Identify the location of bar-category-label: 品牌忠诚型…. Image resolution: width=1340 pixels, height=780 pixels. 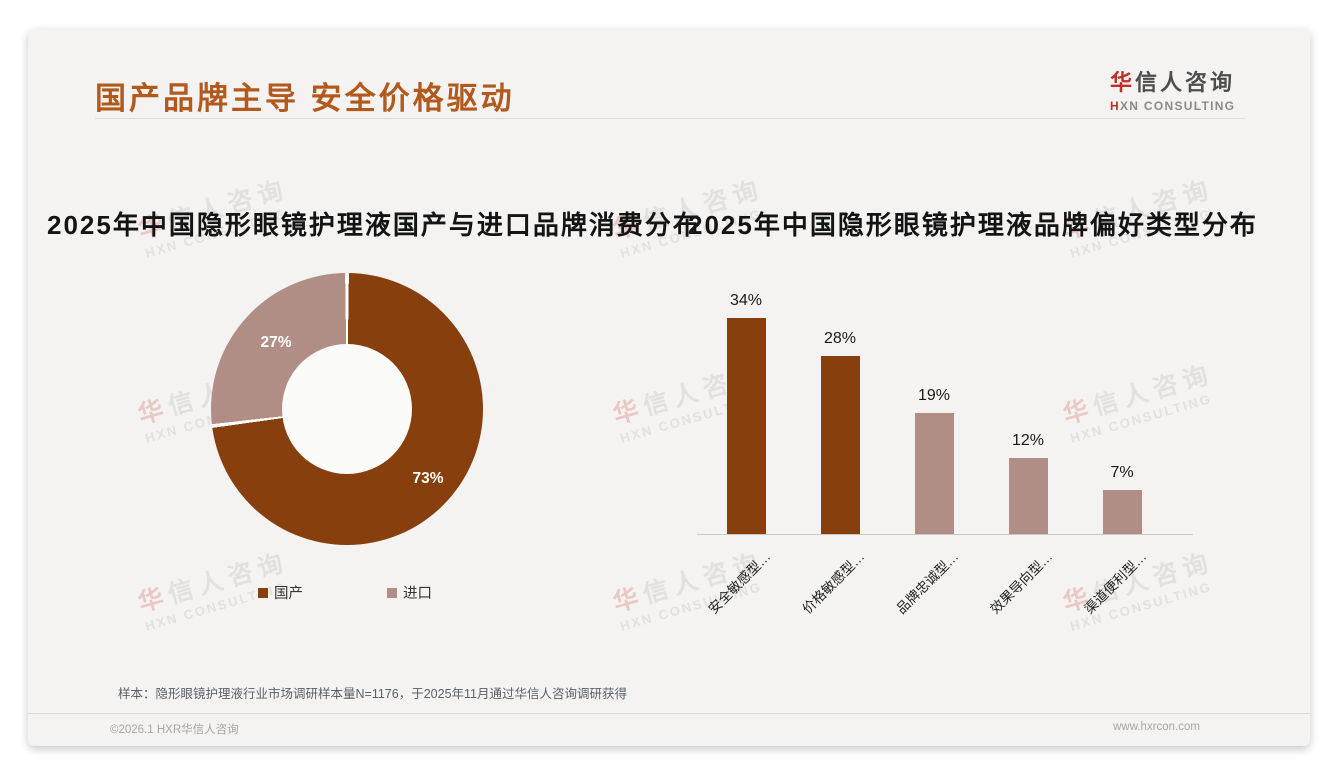
(927, 582).